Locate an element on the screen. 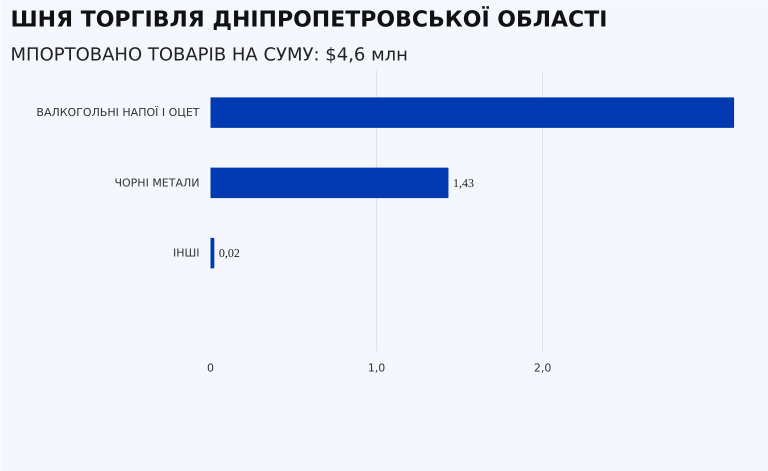  x-tick-label: 2,0 is located at coordinates (543, 368).